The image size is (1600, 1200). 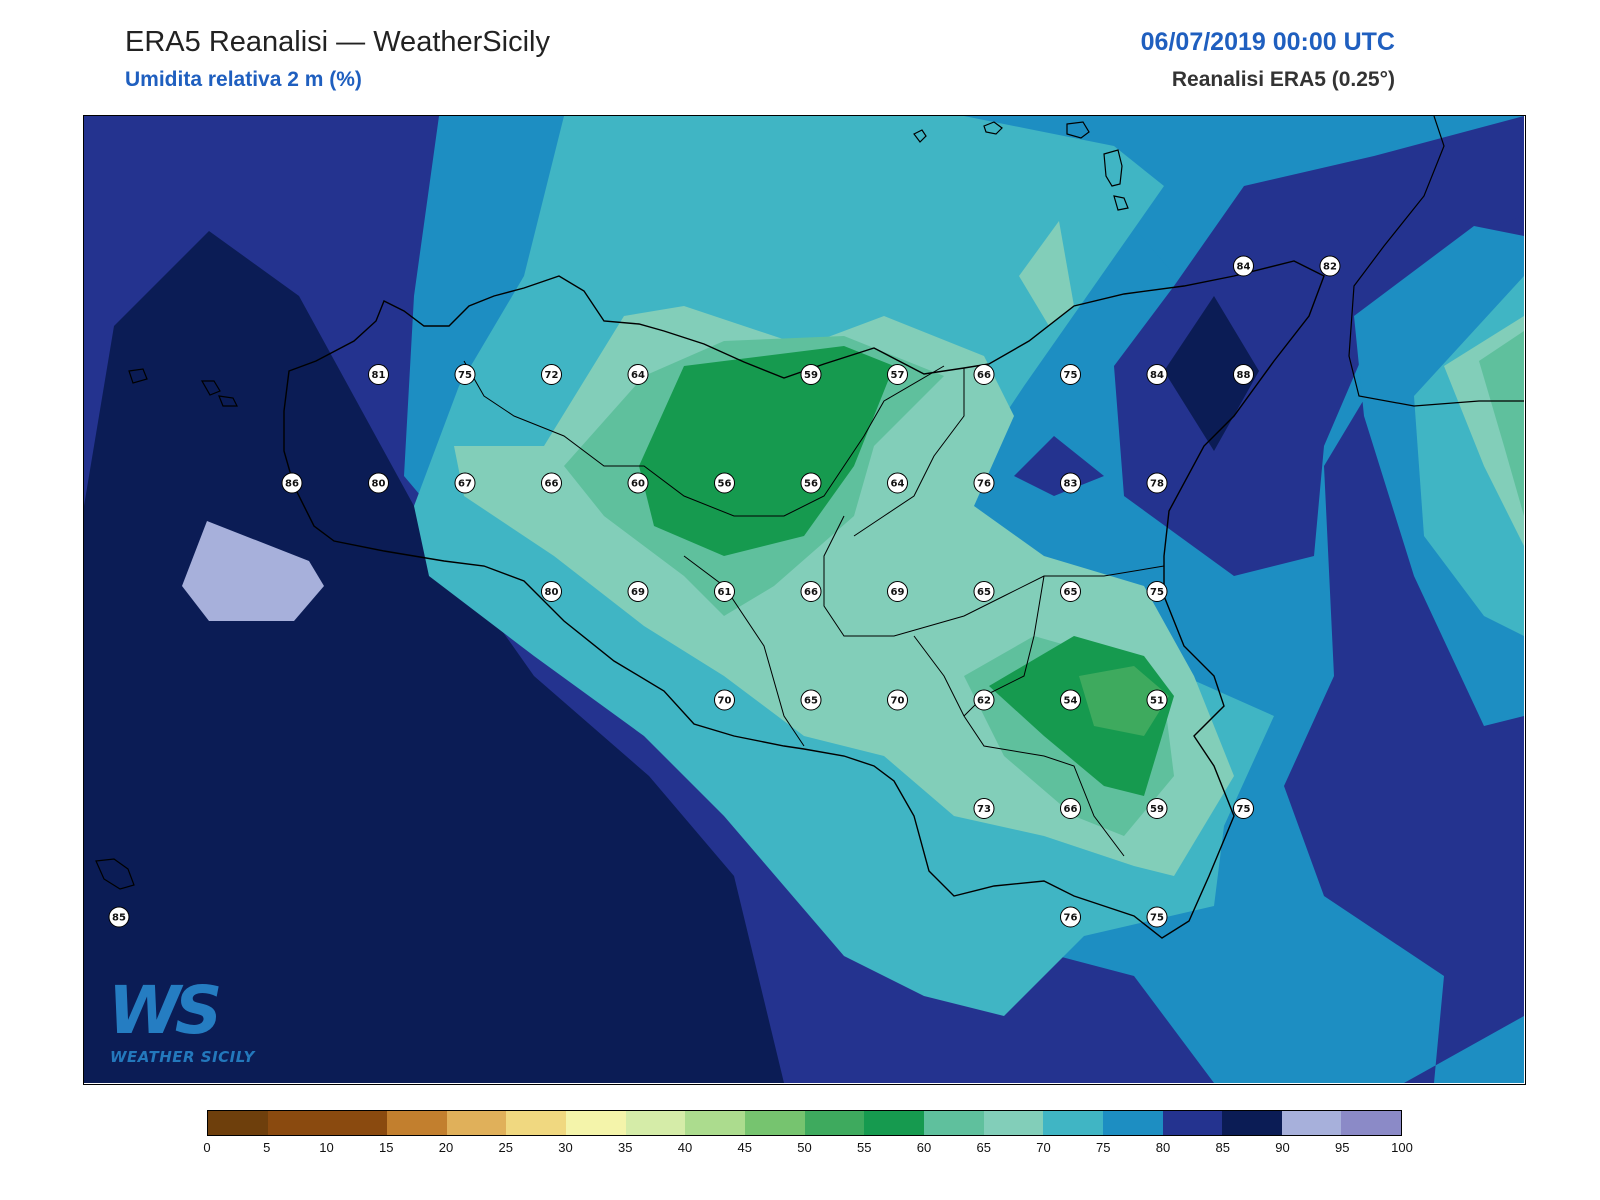 I want to click on colorbar-tick-label: 10, so click(x=326, y=1147).